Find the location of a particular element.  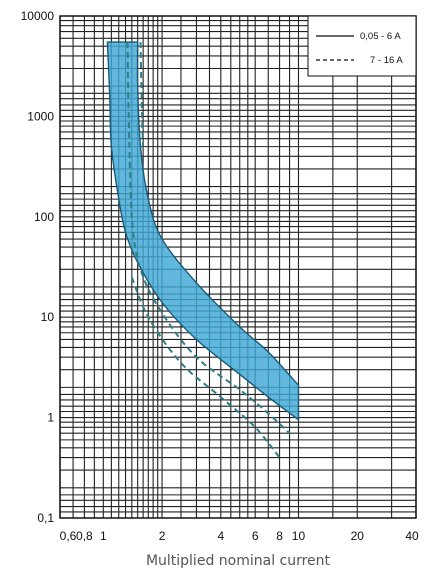

x-tick-label: 0,6 is located at coordinates (68, 536).